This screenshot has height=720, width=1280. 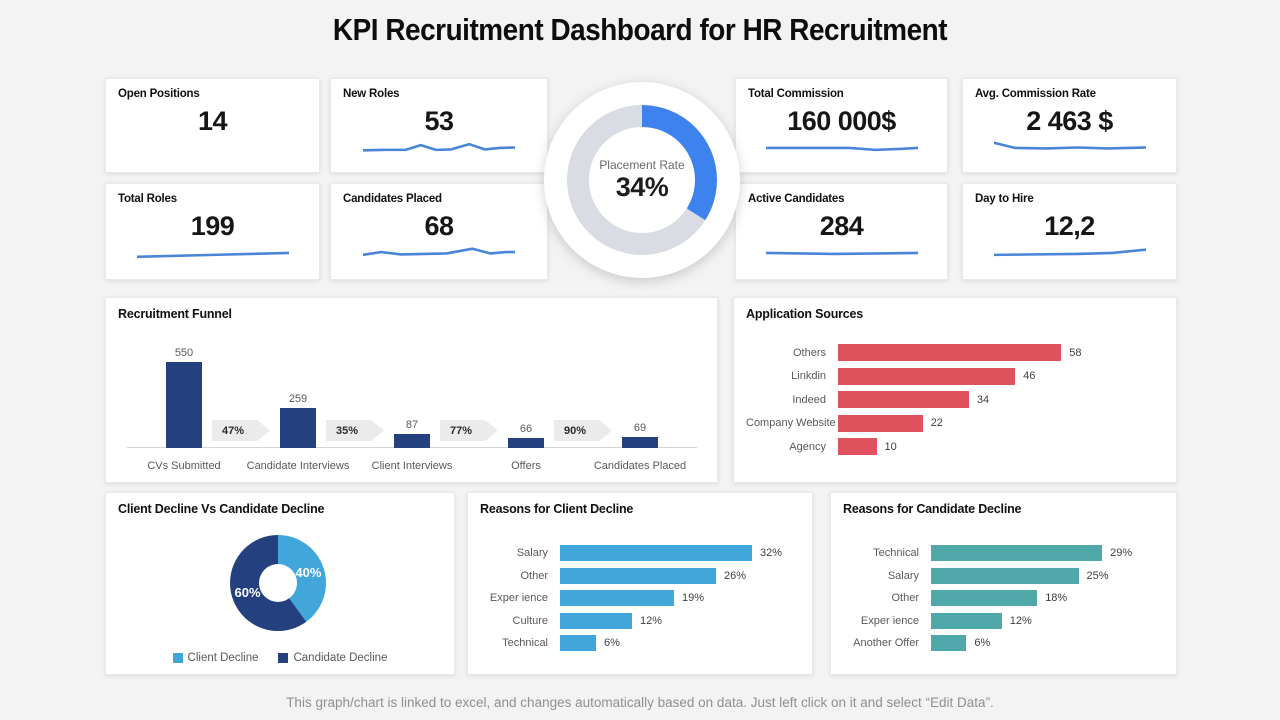 I want to click on hbar-row: Other 26%, so click(x=642, y=575).